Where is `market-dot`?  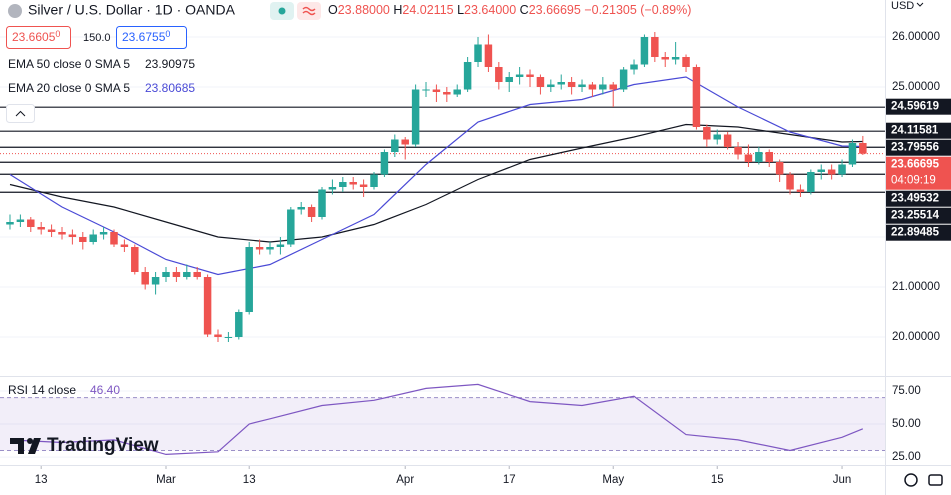 market-dot is located at coordinates (282, 11).